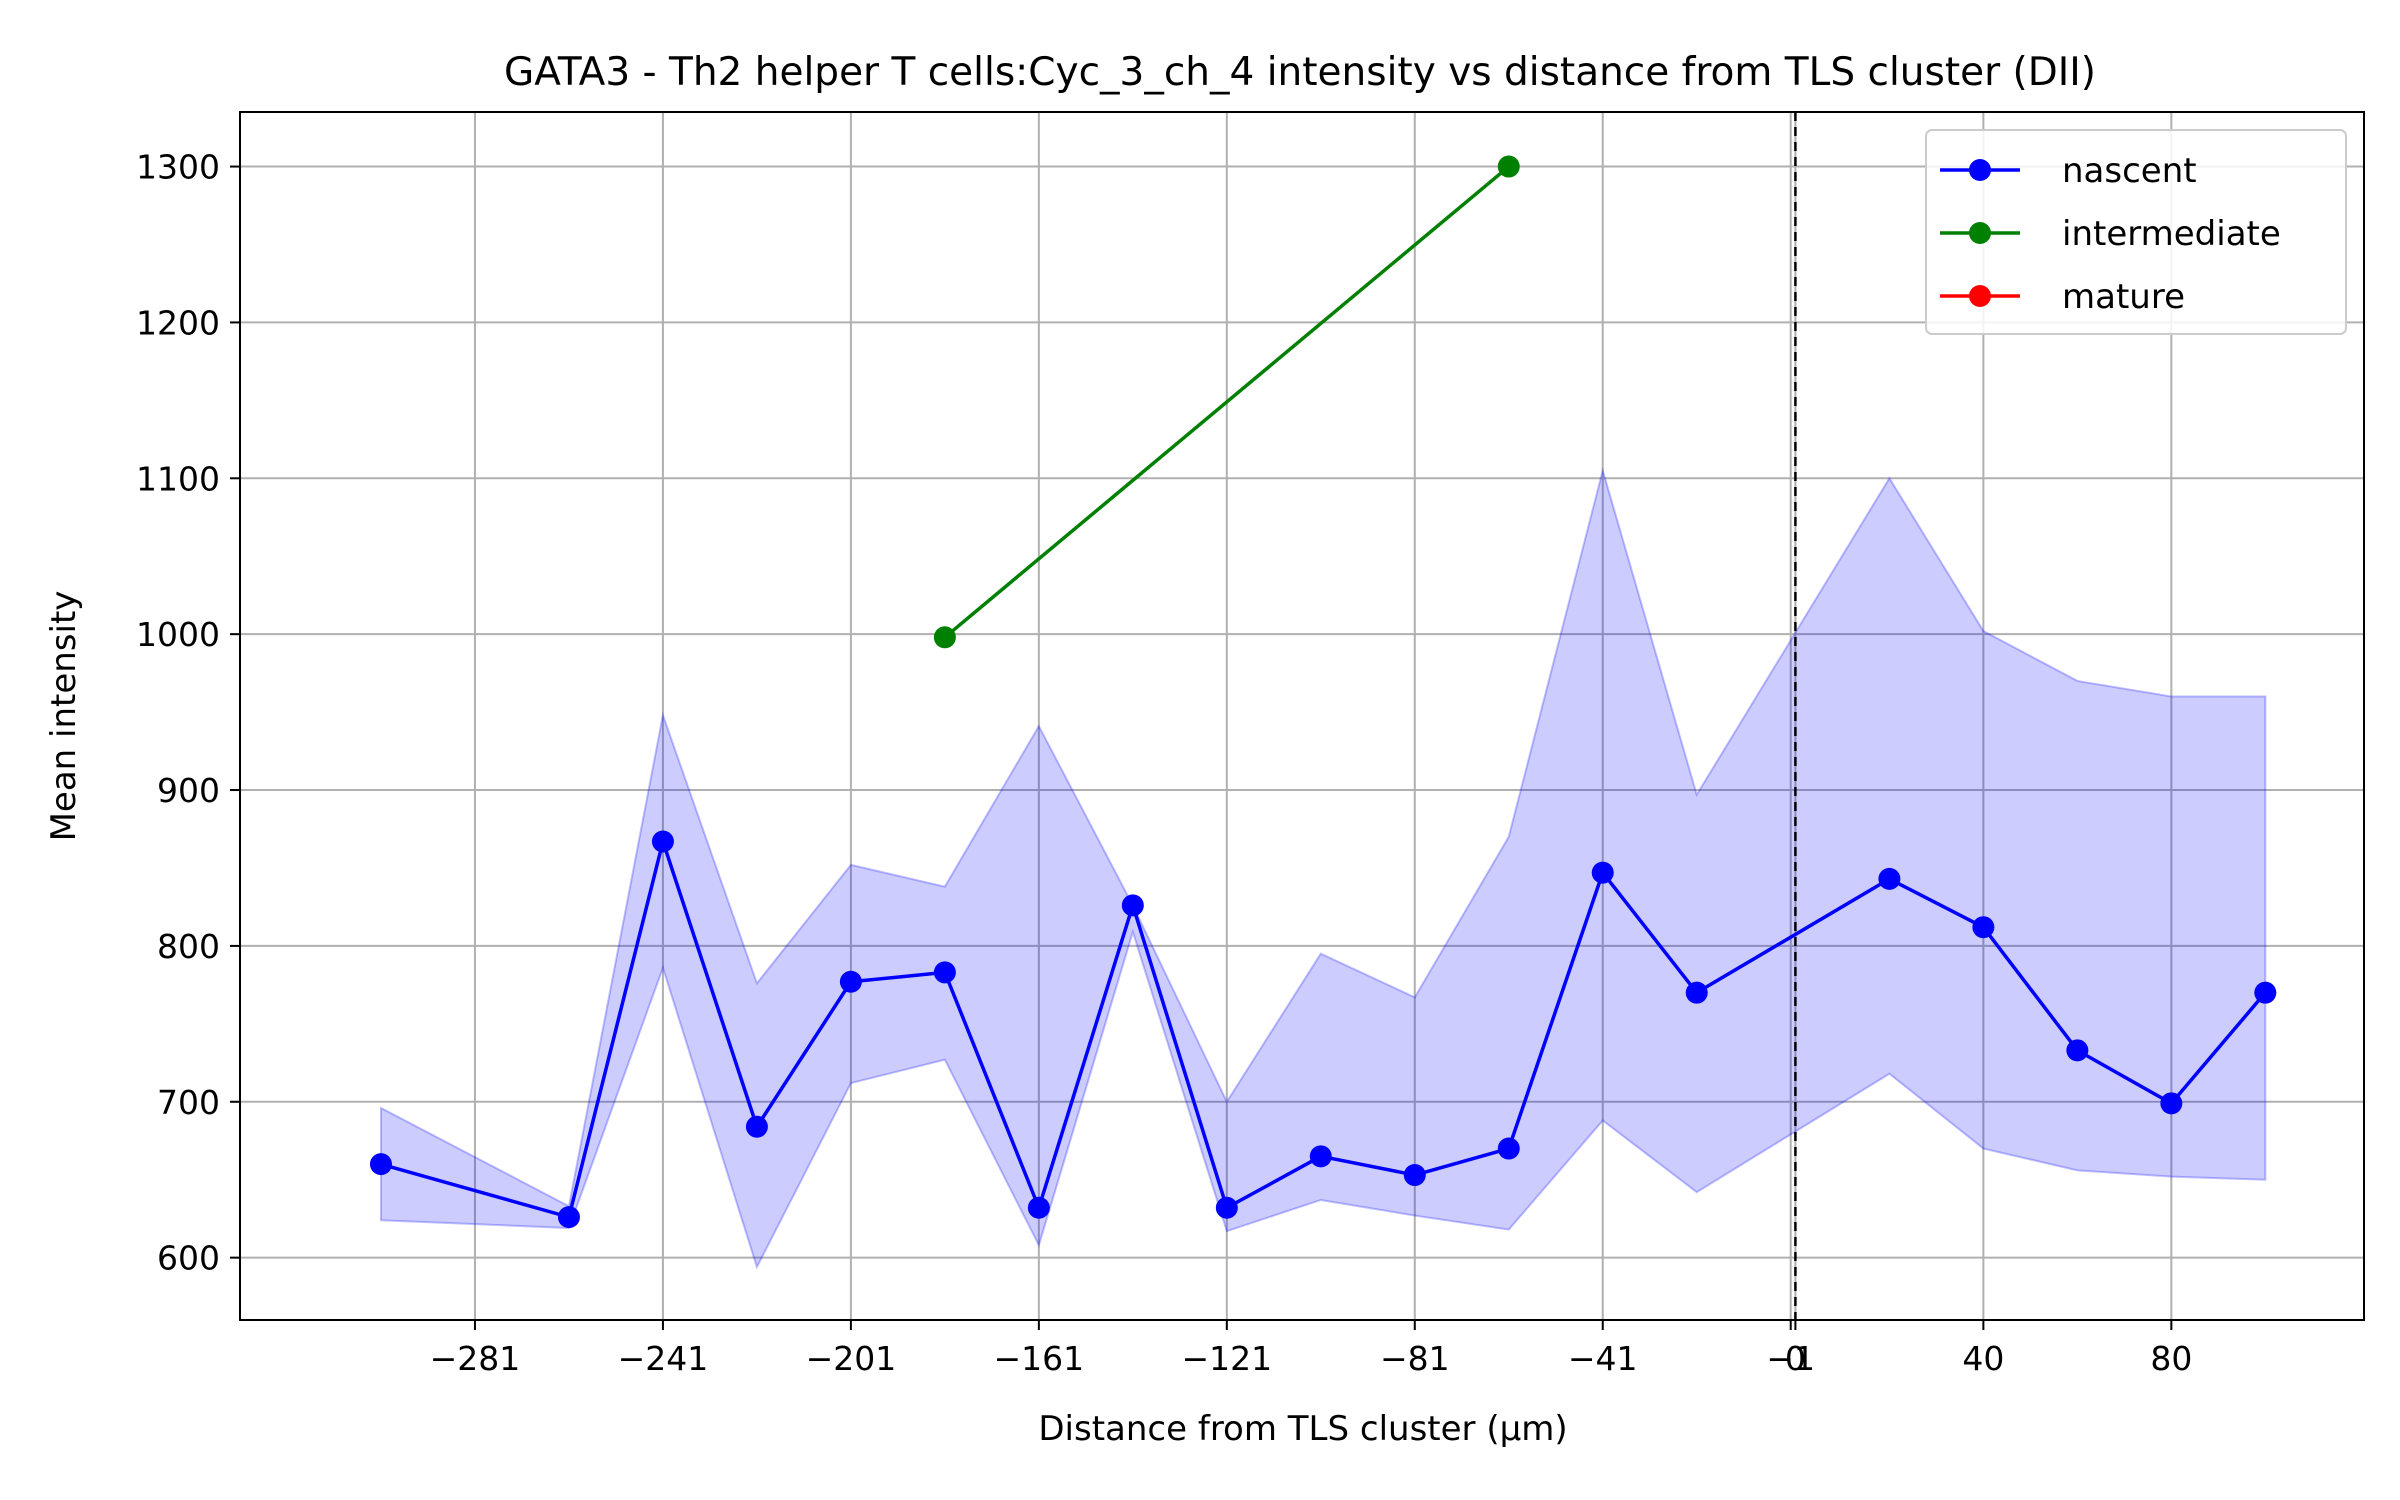 The width and height of the screenshot is (2400, 1500). What do you see at coordinates (188, 946) in the screenshot?
I see `y-tick-label: 800` at bounding box center [188, 946].